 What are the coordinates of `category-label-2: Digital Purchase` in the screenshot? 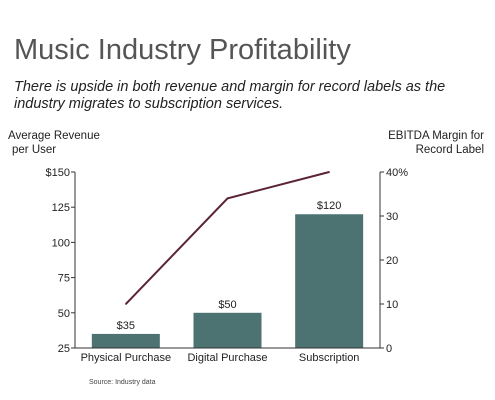 It's located at (227, 358).